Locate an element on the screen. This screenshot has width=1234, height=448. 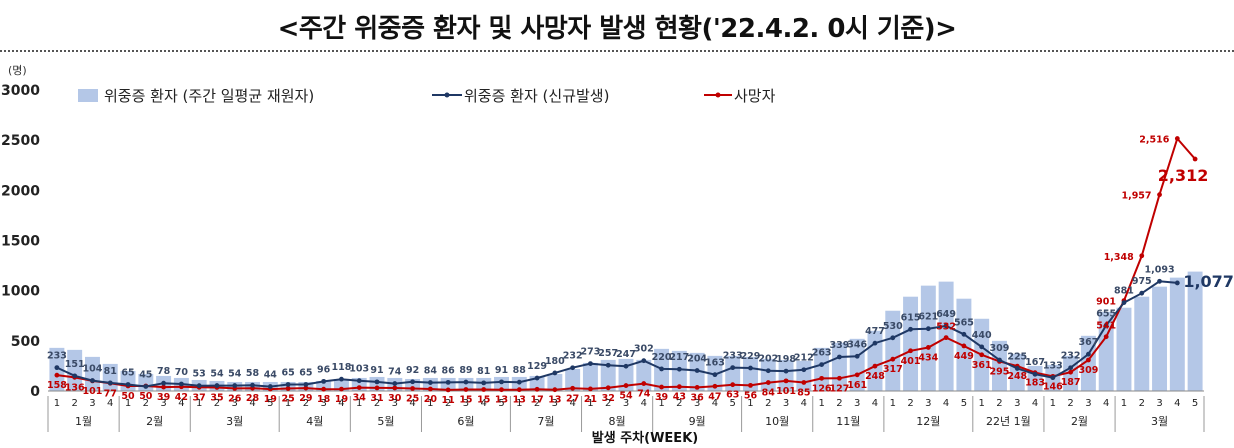
severe-data-label: 220 is located at coordinates (662, 357).